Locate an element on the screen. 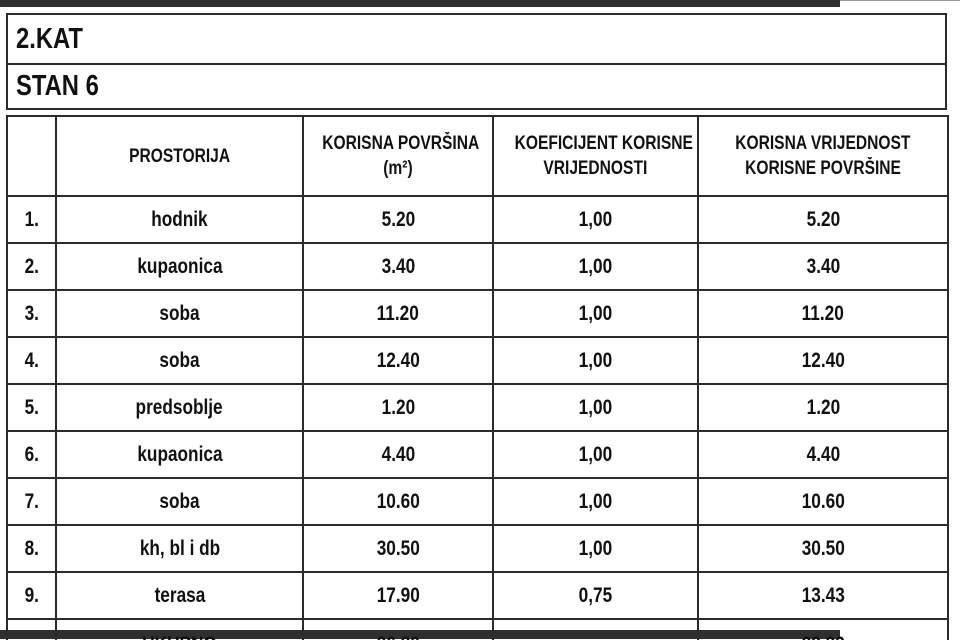 The image size is (960, 640). cell-area: 5.20 is located at coordinates (398, 219).